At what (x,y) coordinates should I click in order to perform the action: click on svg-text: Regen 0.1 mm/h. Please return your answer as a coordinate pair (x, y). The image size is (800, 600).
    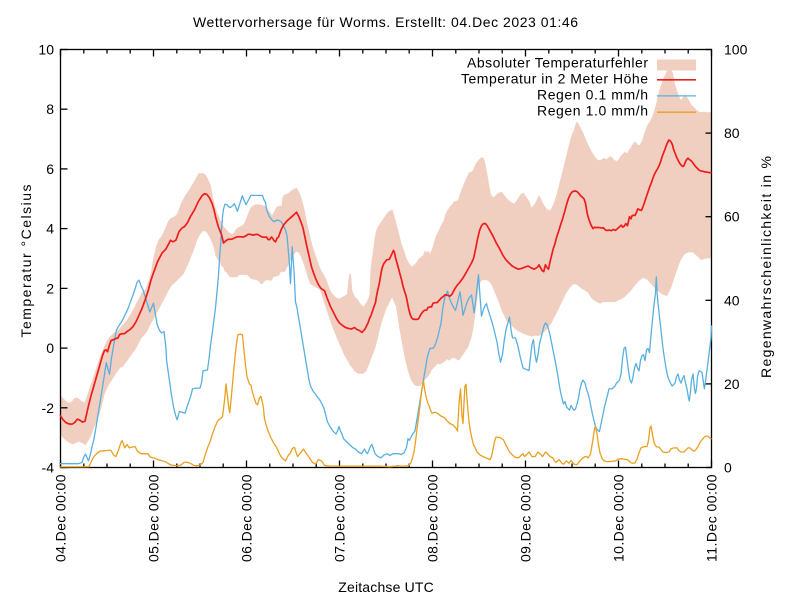
    Looking at the image, I should click on (592, 95).